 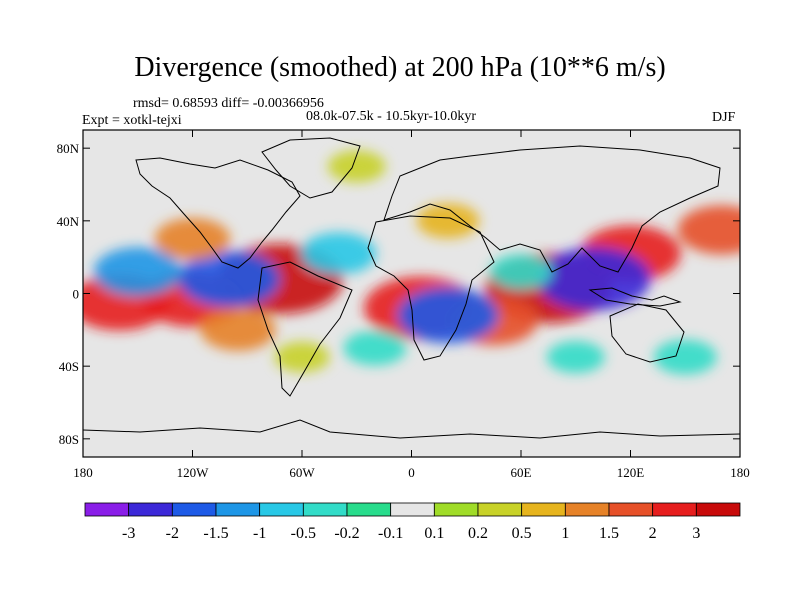 What do you see at coordinates (631, 472) in the screenshot?
I see `x-tick-label: 120E` at bounding box center [631, 472].